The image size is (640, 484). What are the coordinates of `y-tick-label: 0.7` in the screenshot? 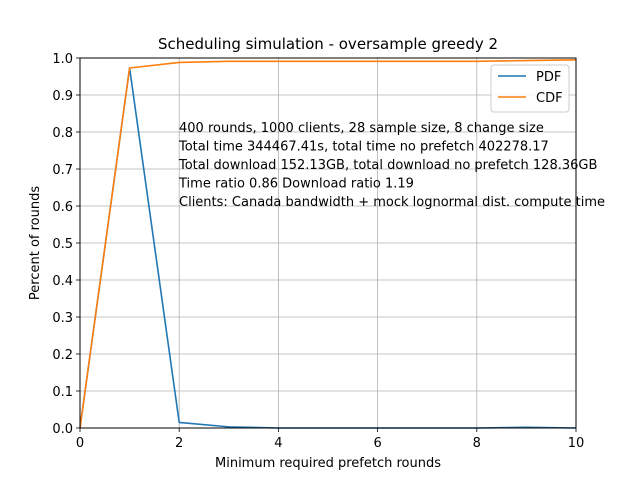 It's located at (62, 170).